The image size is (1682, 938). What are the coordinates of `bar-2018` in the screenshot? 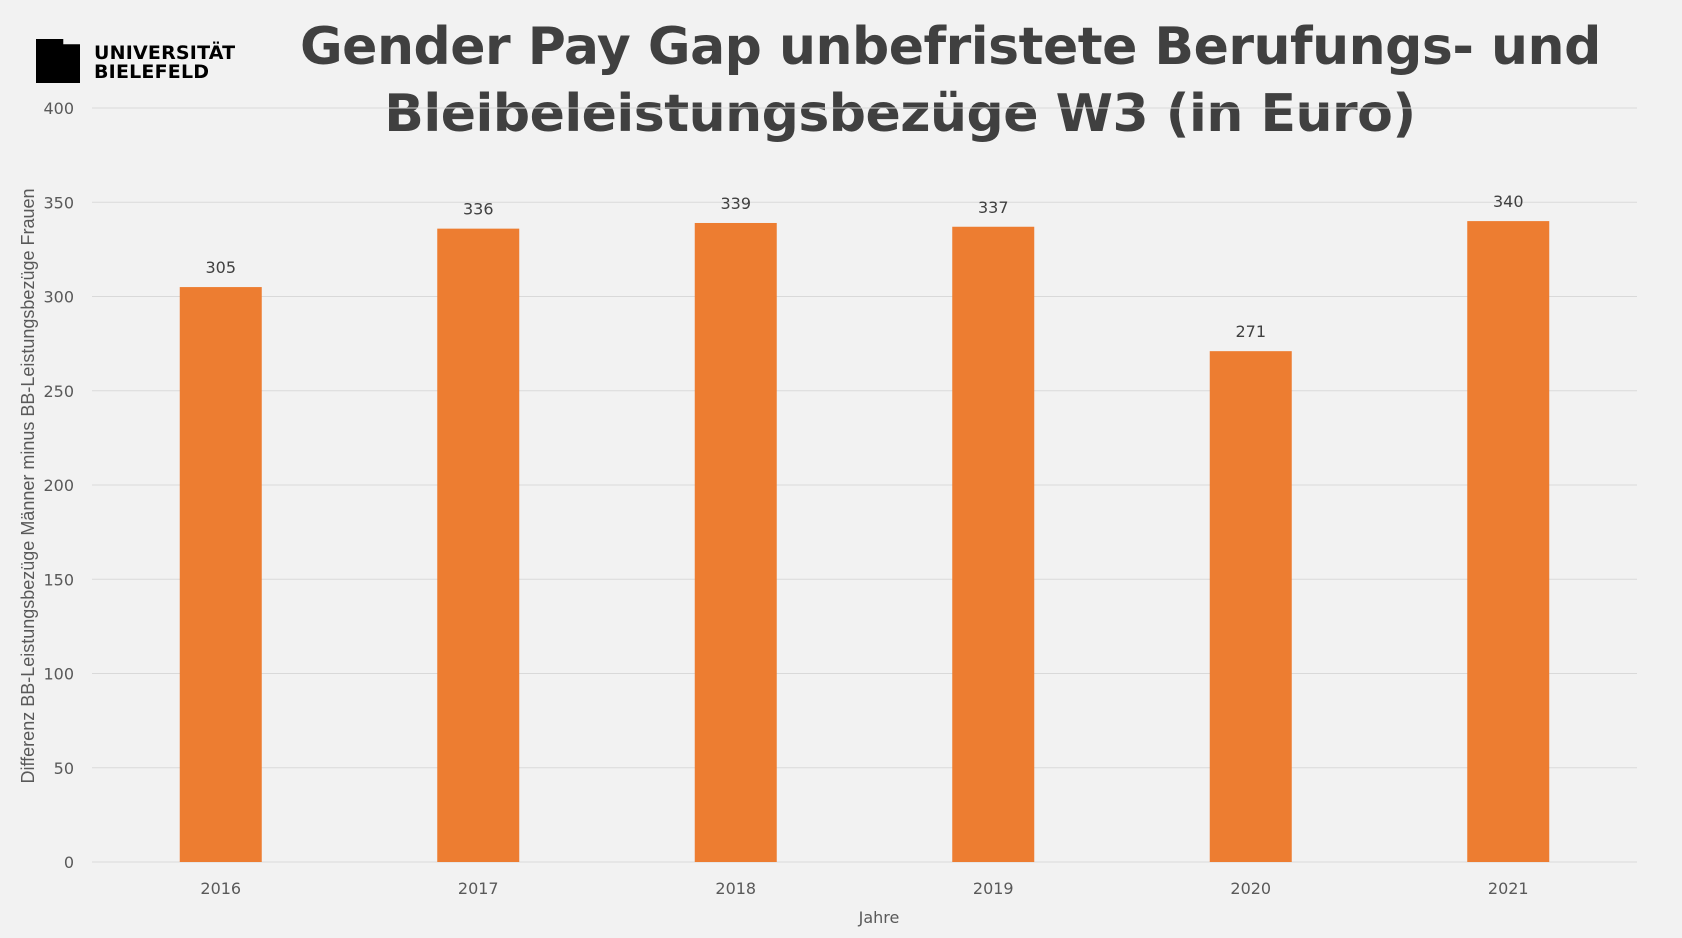 It's located at (735, 542).